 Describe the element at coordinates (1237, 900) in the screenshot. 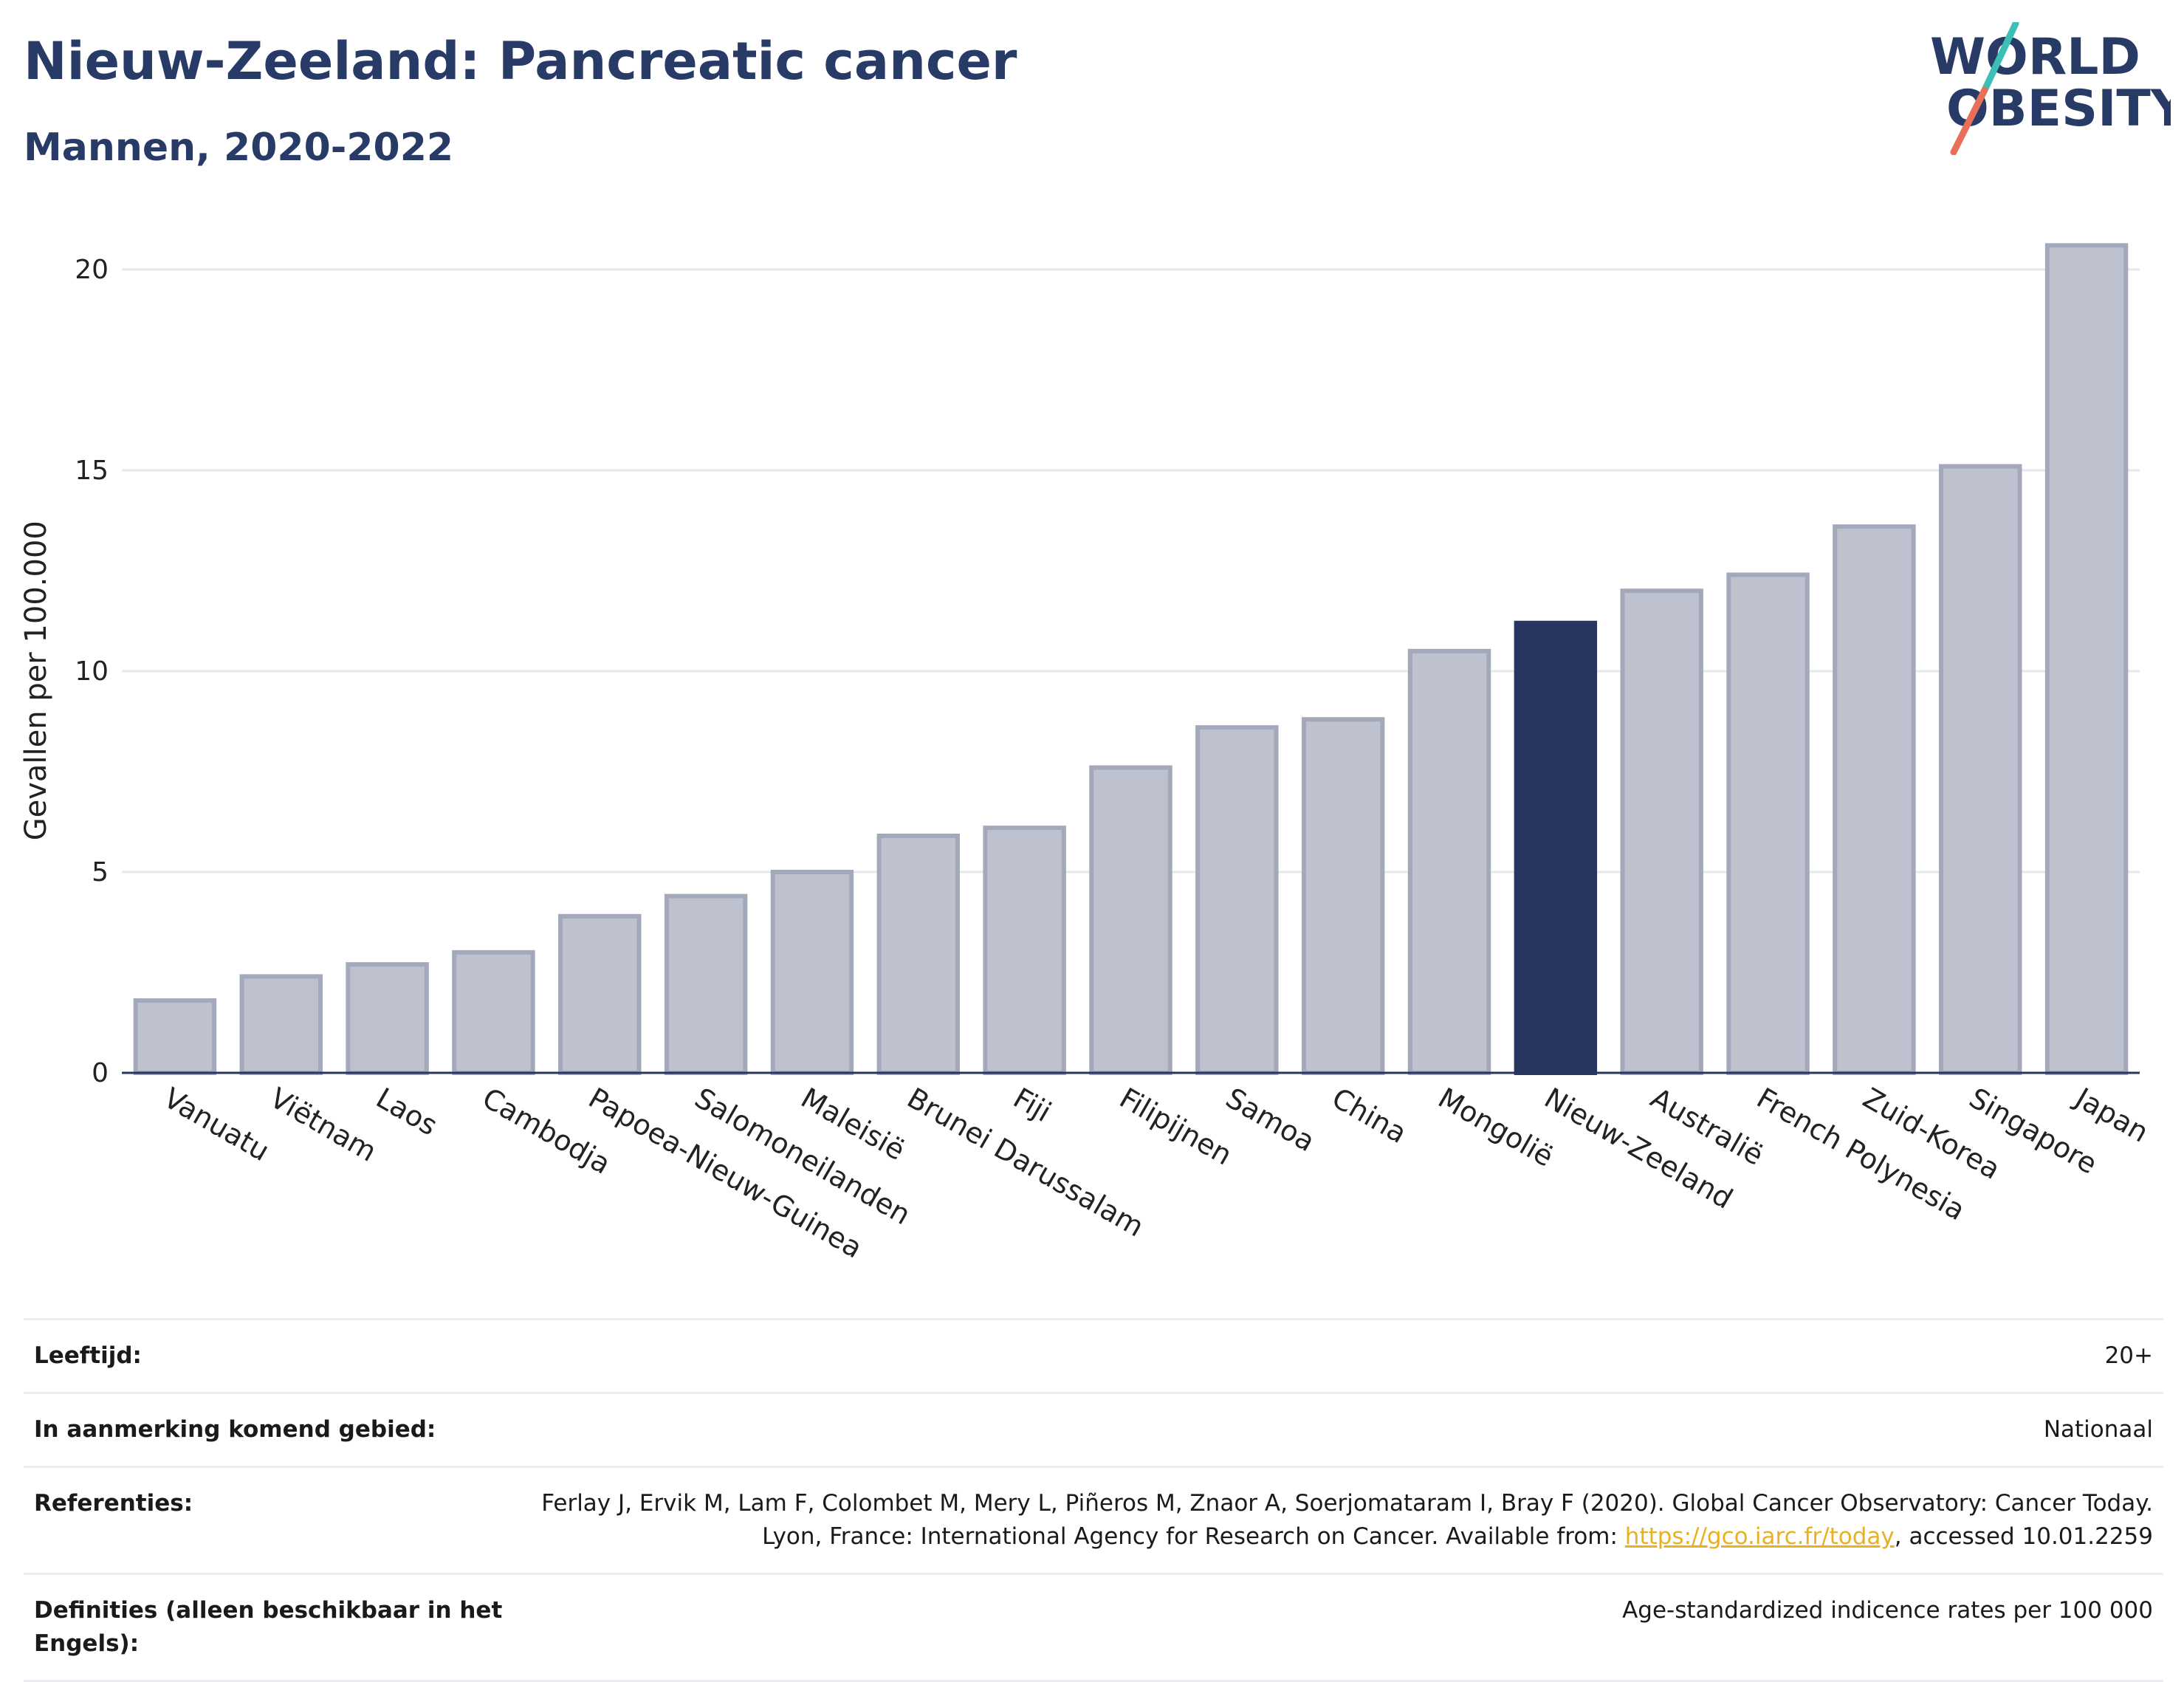

I see `bar-samoa` at that location.